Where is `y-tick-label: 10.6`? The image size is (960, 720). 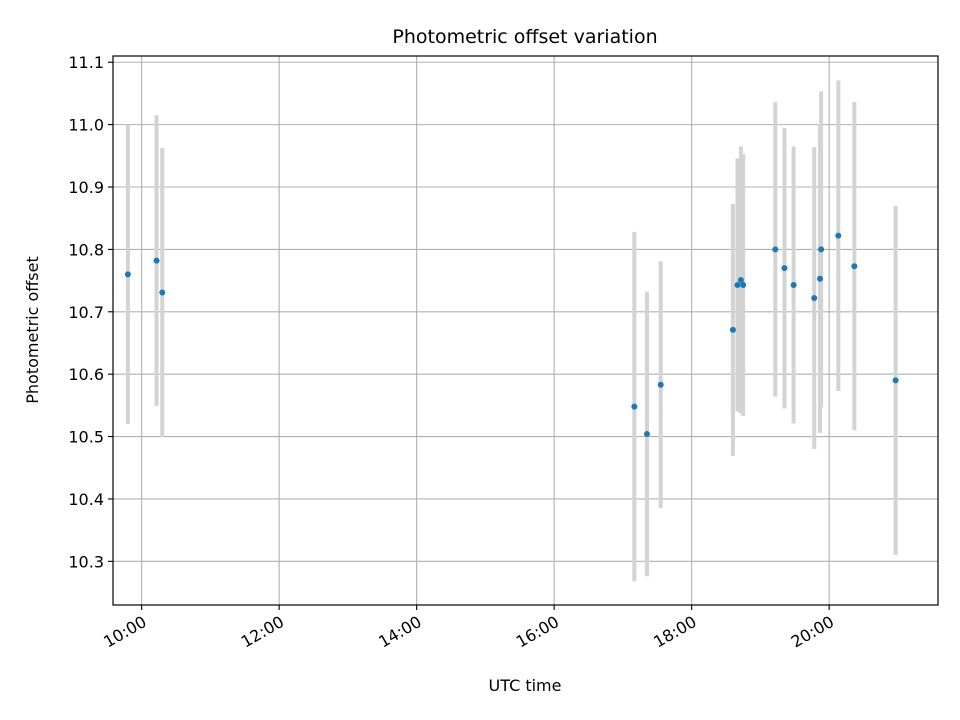 y-tick-label: 10.6 is located at coordinates (86, 374).